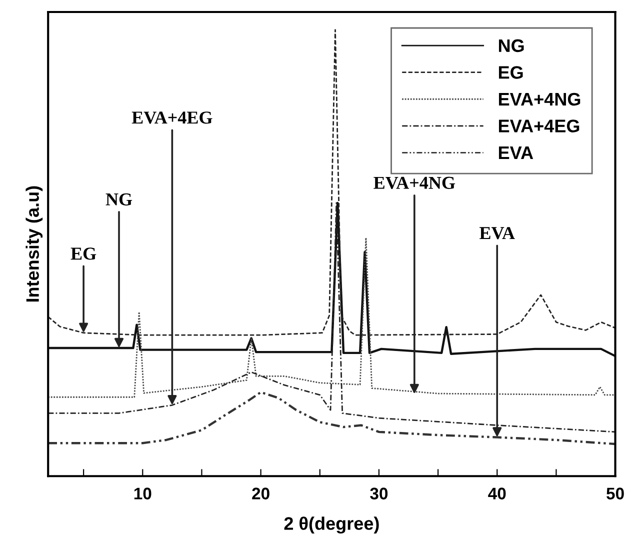 The width and height of the screenshot is (633, 546). I want to click on y-axis-title: Intensity (a.u), so click(34, 244).